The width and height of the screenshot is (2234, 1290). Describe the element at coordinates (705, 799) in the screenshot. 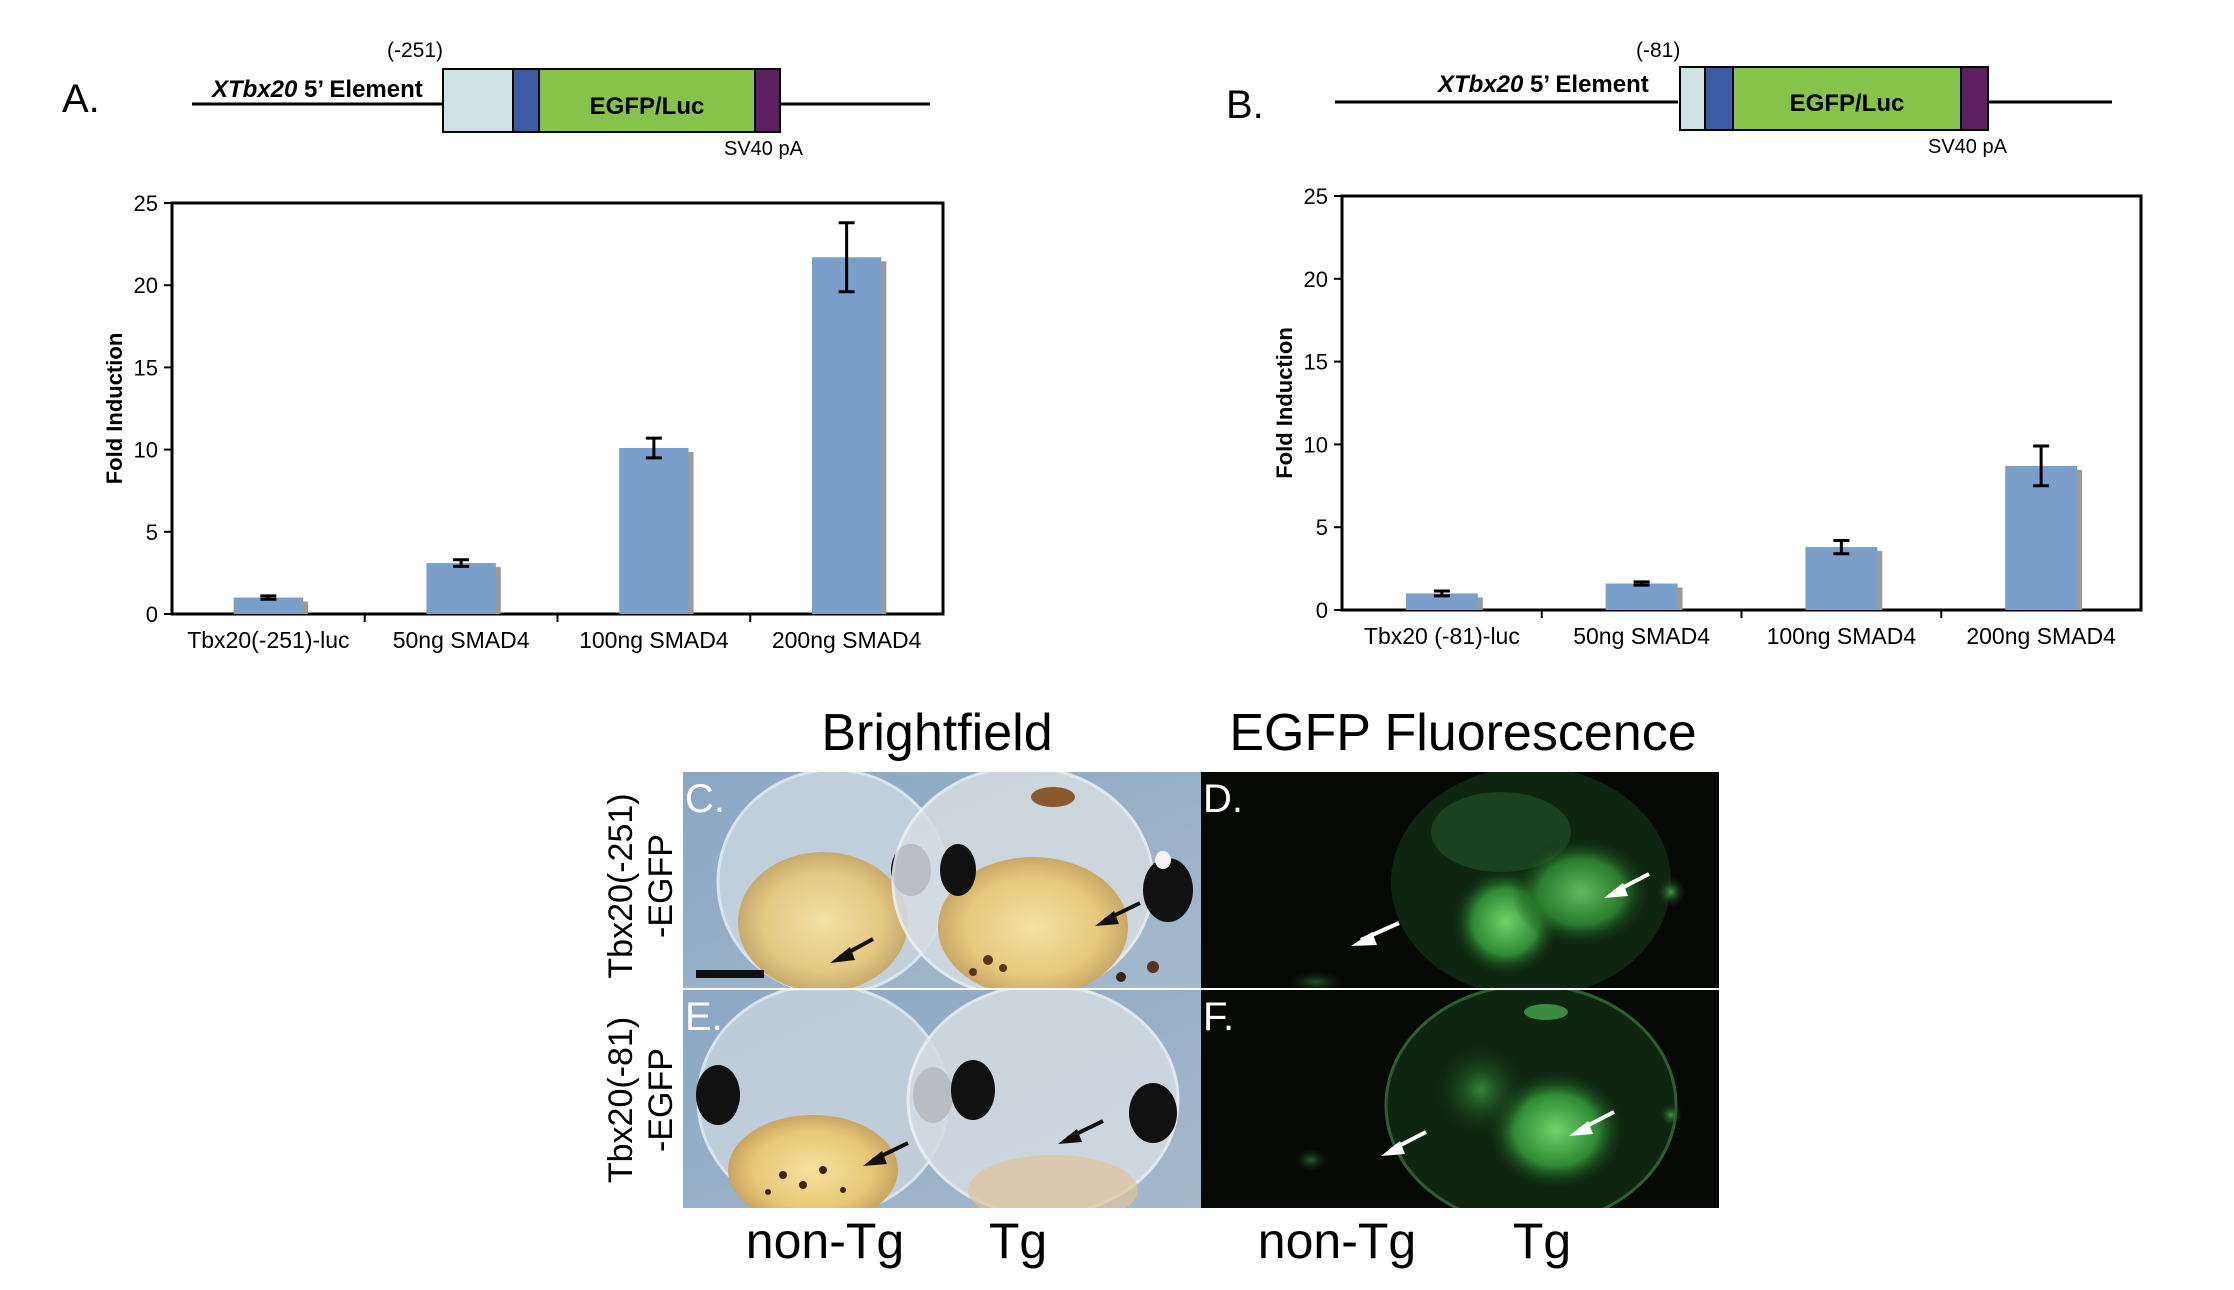

I see `panel-letter-c: C.` at that location.